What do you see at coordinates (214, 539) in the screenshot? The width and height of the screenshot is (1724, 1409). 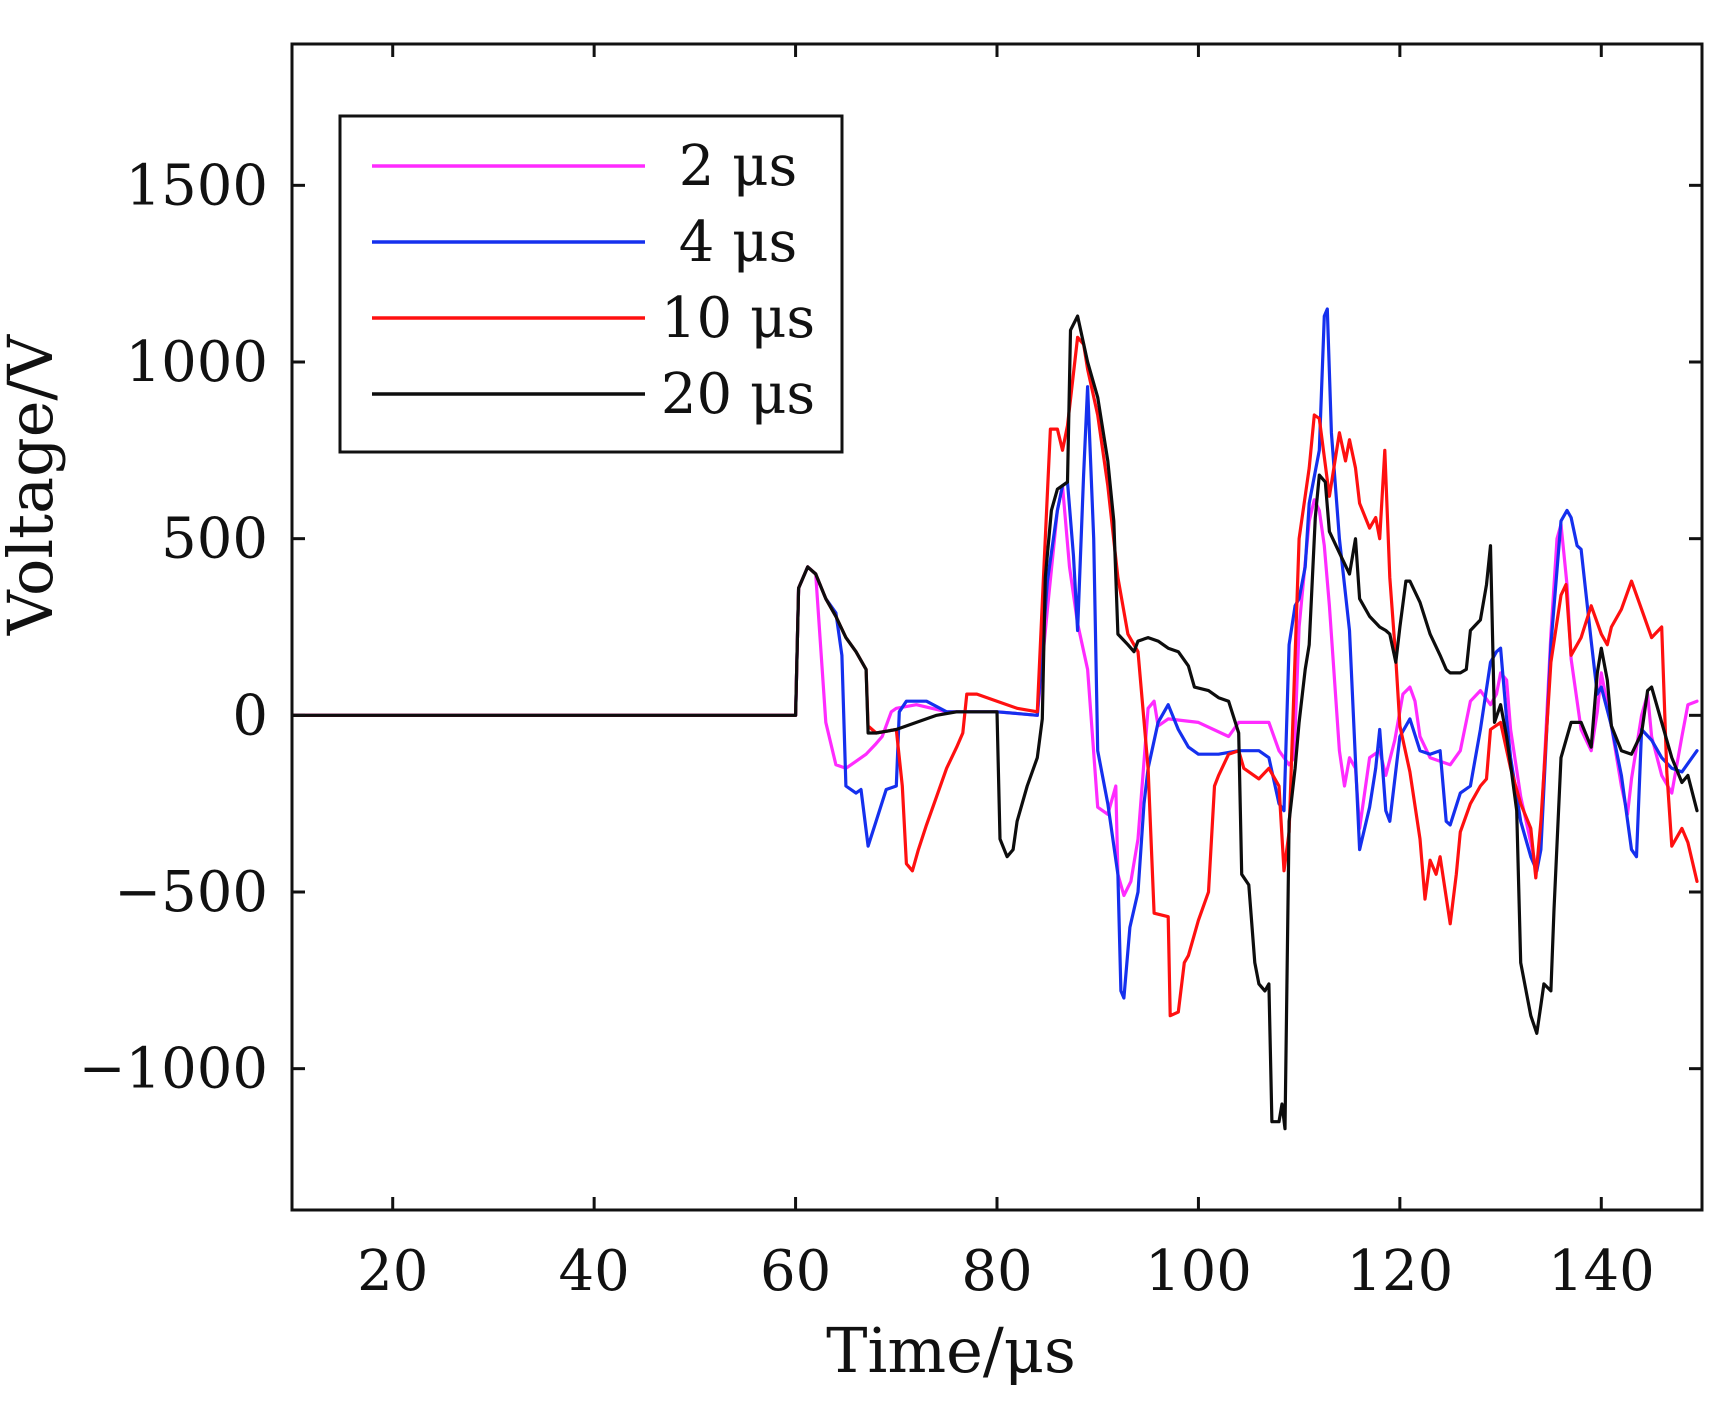 I see `y-tick-label: 500` at bounding box center [214, 539].